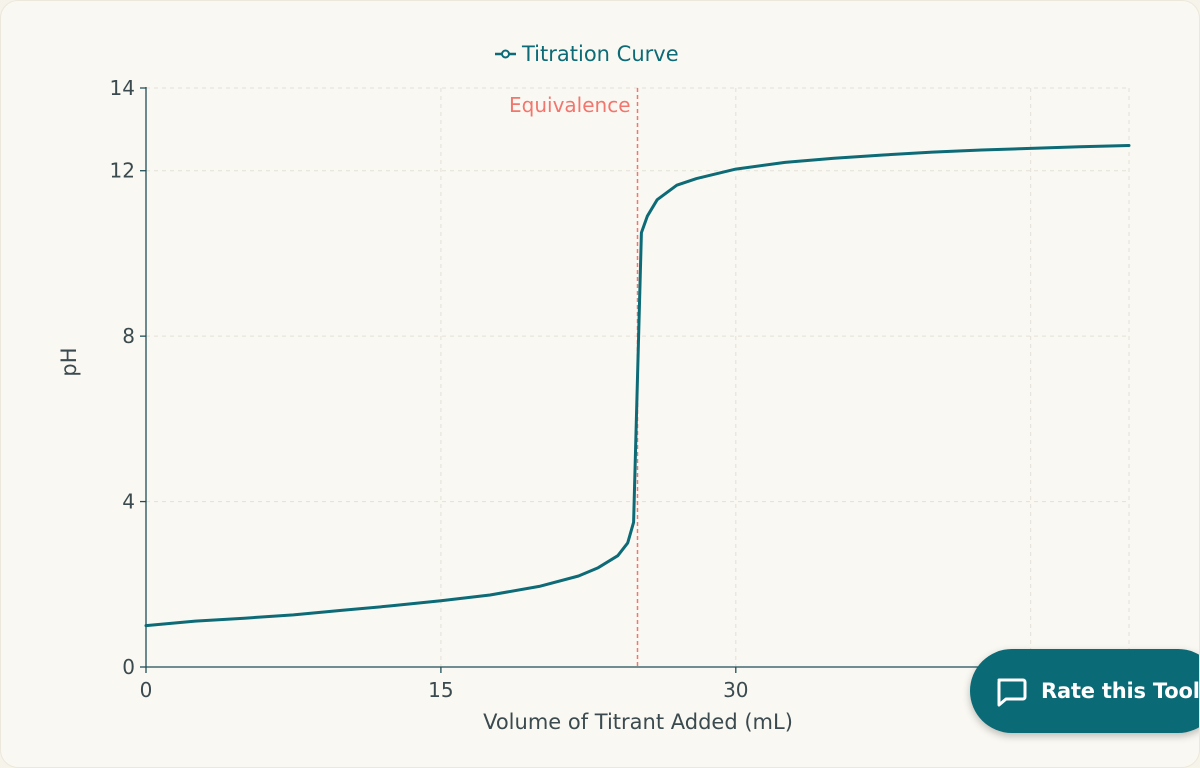 Image resolution: width=1200 pixels, height=768 pixels. What do you see at coordinates (440, 690) in the screenshot?
I see `x-tick-label: 15` at bounding box center [440, 690].